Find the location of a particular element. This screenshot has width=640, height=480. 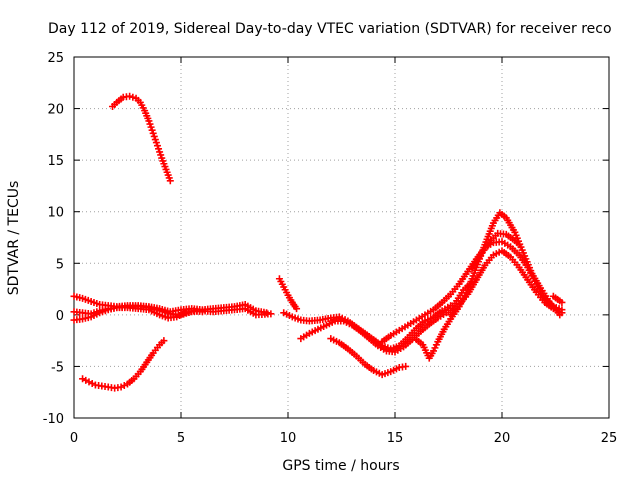

y-tick-label: 15 is located at coordinates (55, 161).